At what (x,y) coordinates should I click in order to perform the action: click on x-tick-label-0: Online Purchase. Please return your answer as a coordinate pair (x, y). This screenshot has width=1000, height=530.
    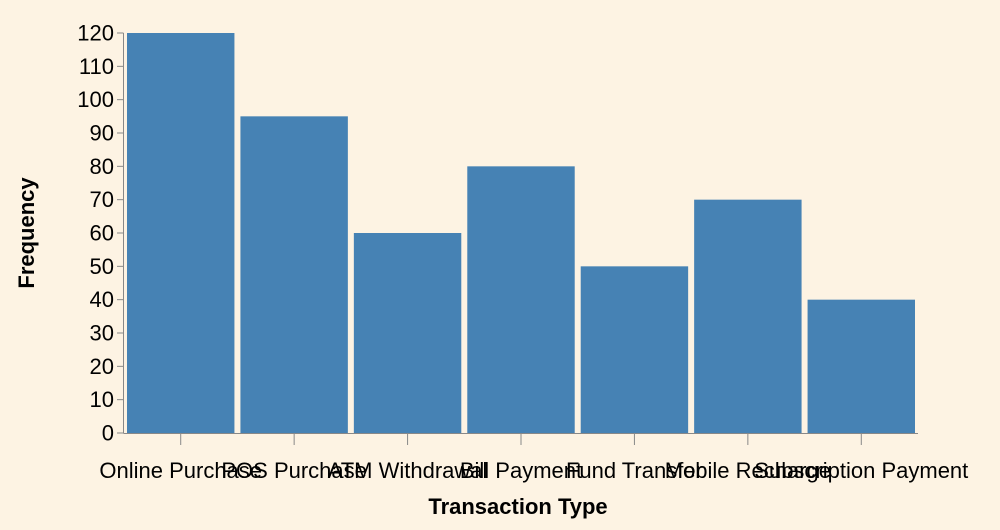
    Looking at the image, I should click on (180, 470).